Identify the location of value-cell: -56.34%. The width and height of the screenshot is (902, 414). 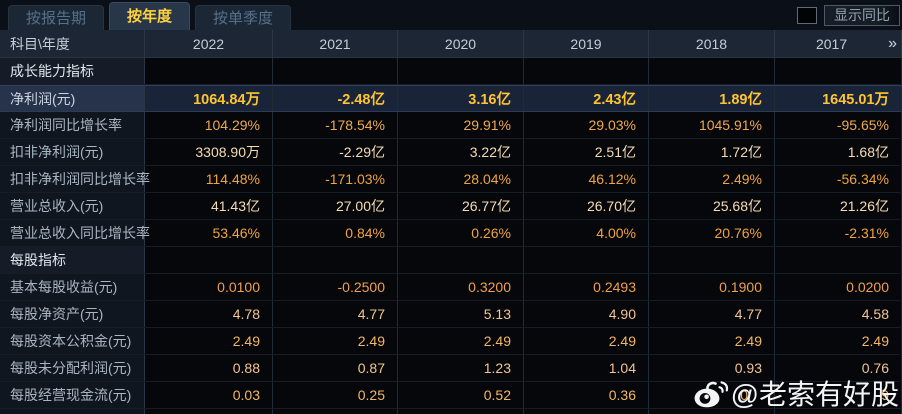
(838, 179).